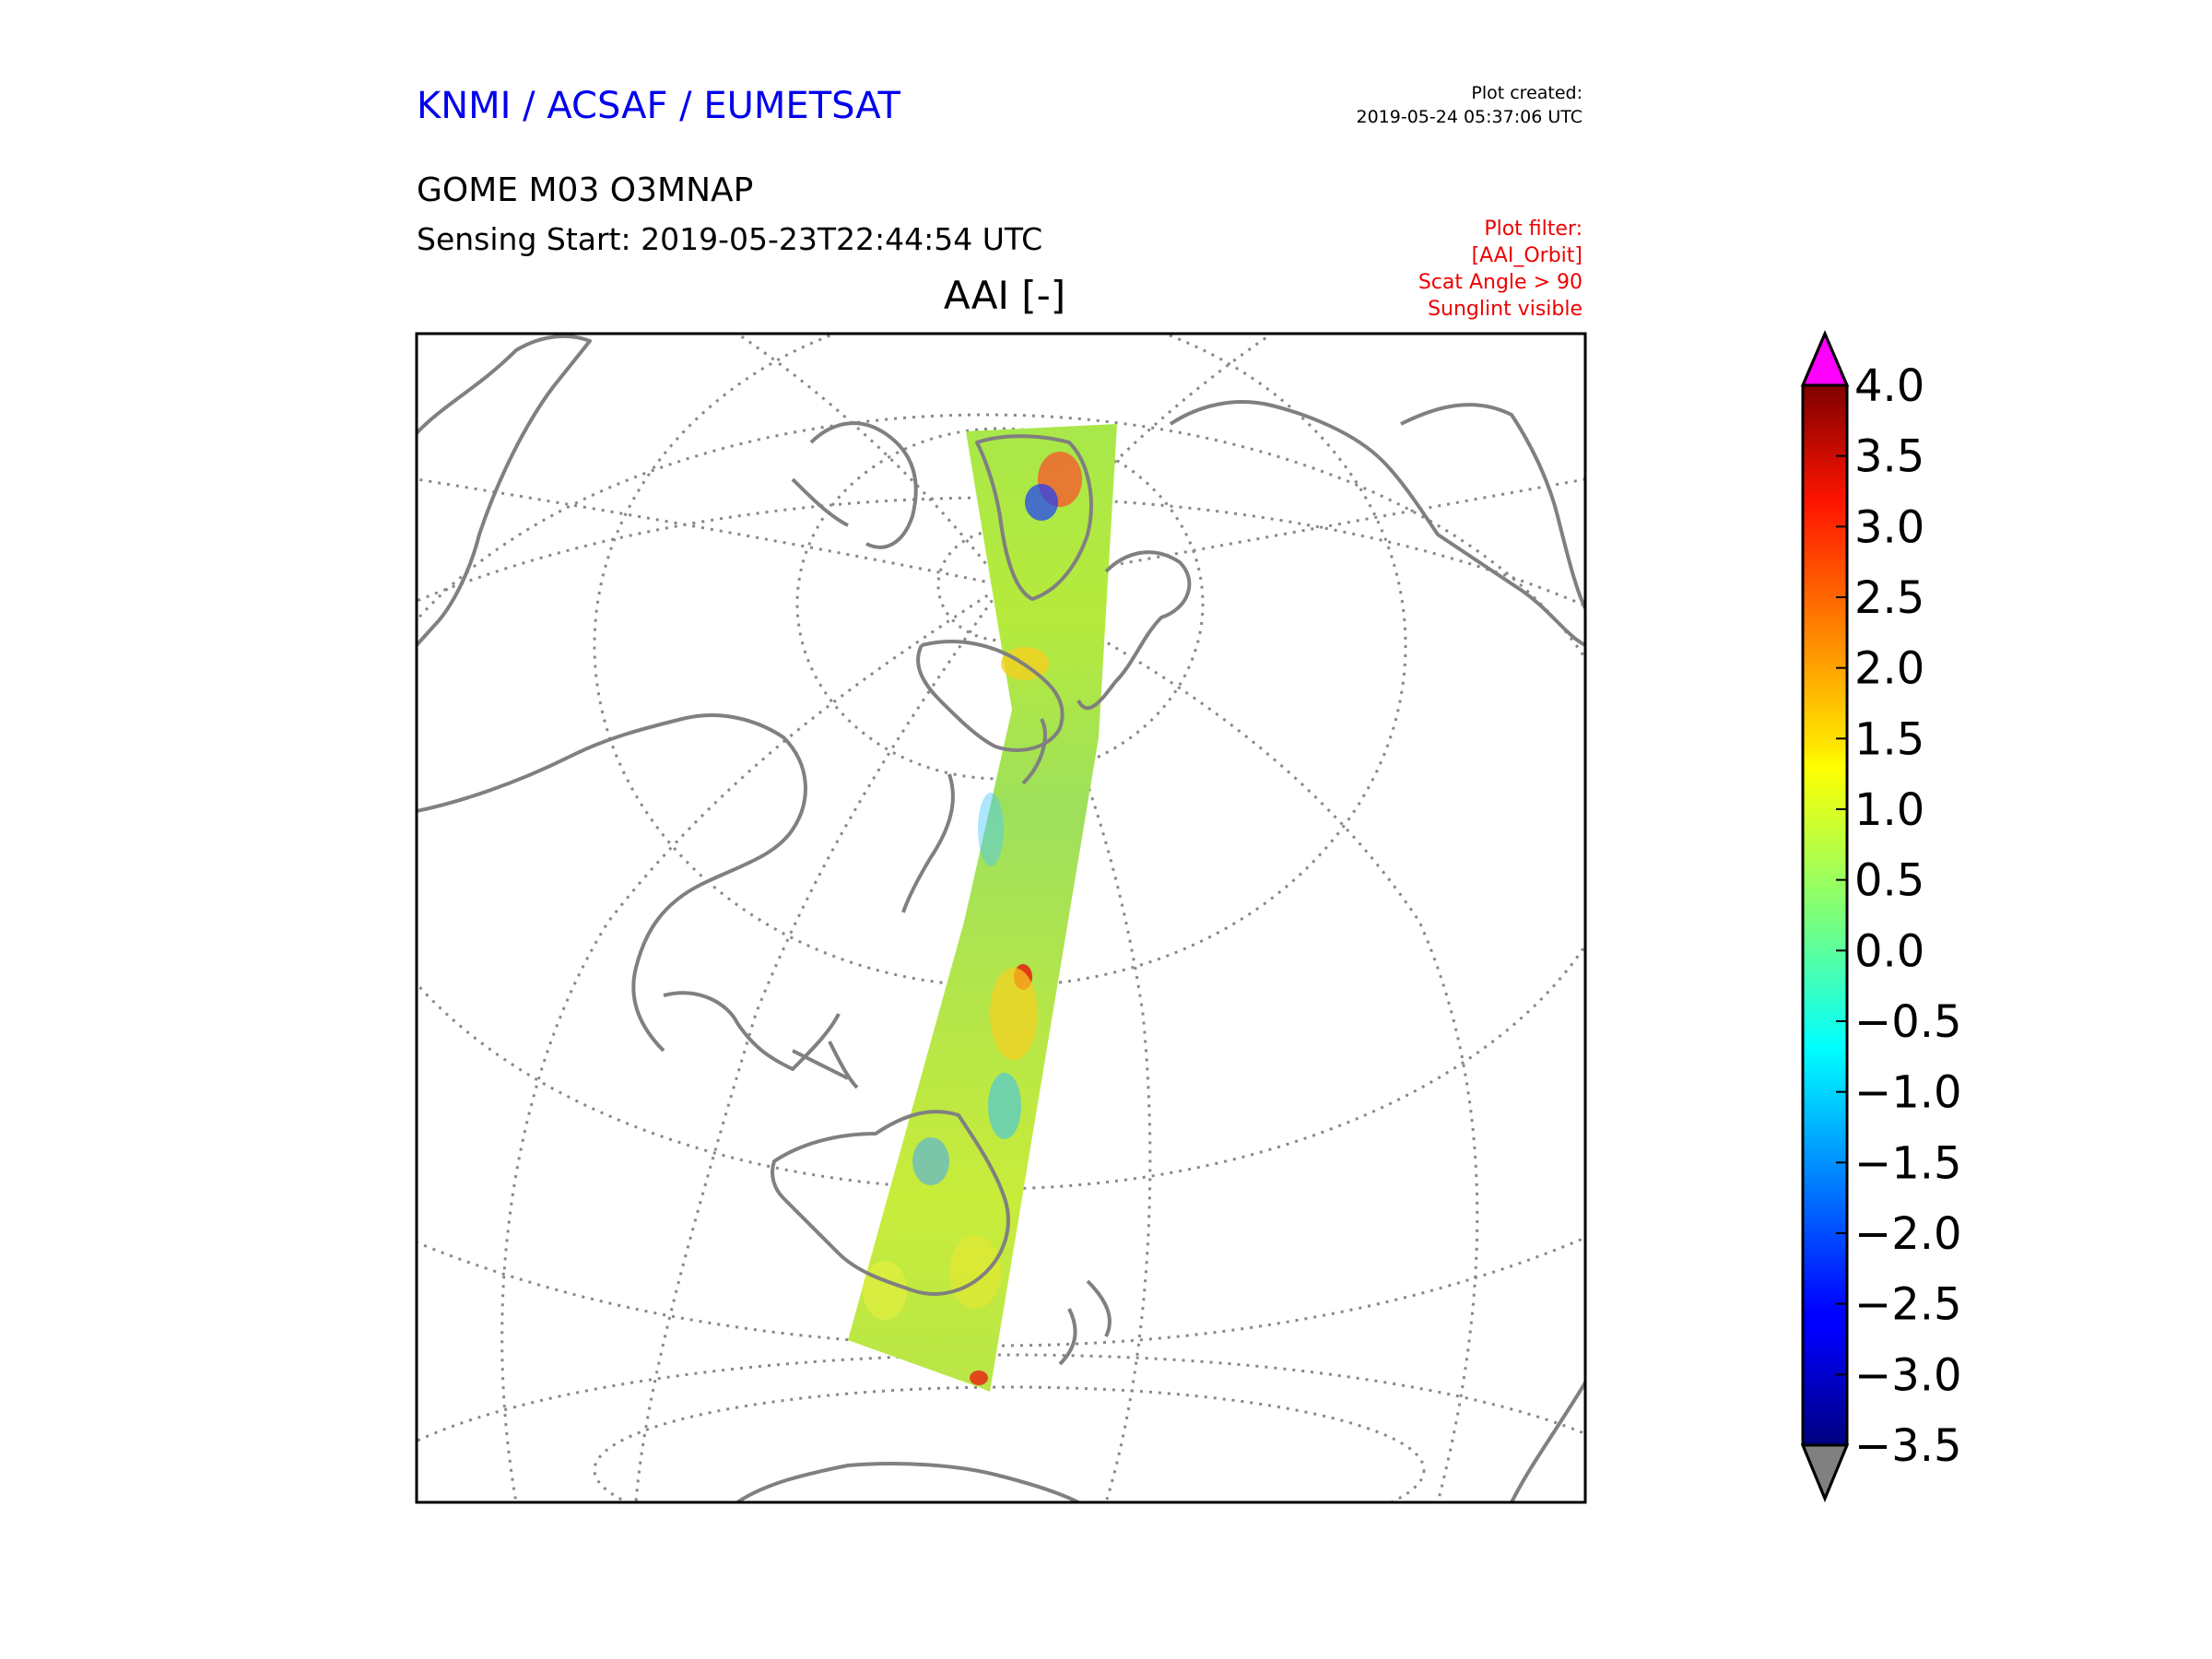 This screenshot has height=1659, width=2212. I want to click on coastline-southeast-asia, so click(752, 1031).